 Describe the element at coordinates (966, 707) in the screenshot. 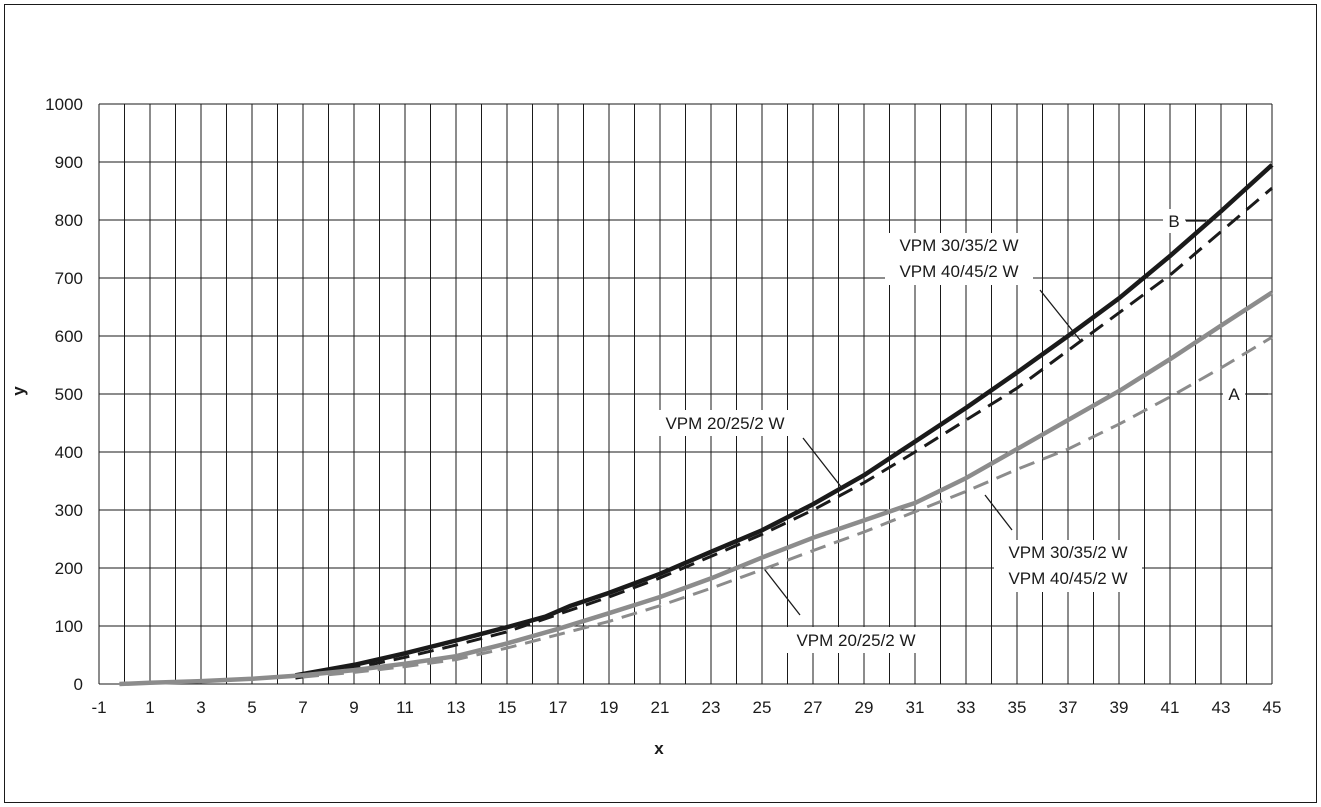

I see `x-tick-label: 33` at that location.